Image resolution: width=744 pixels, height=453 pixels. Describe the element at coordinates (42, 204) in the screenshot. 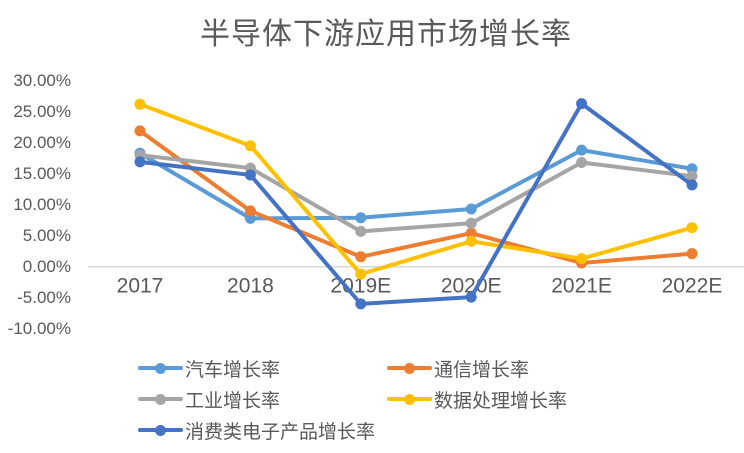

I see `y-axis-tick-label: 10.00%` at that location.